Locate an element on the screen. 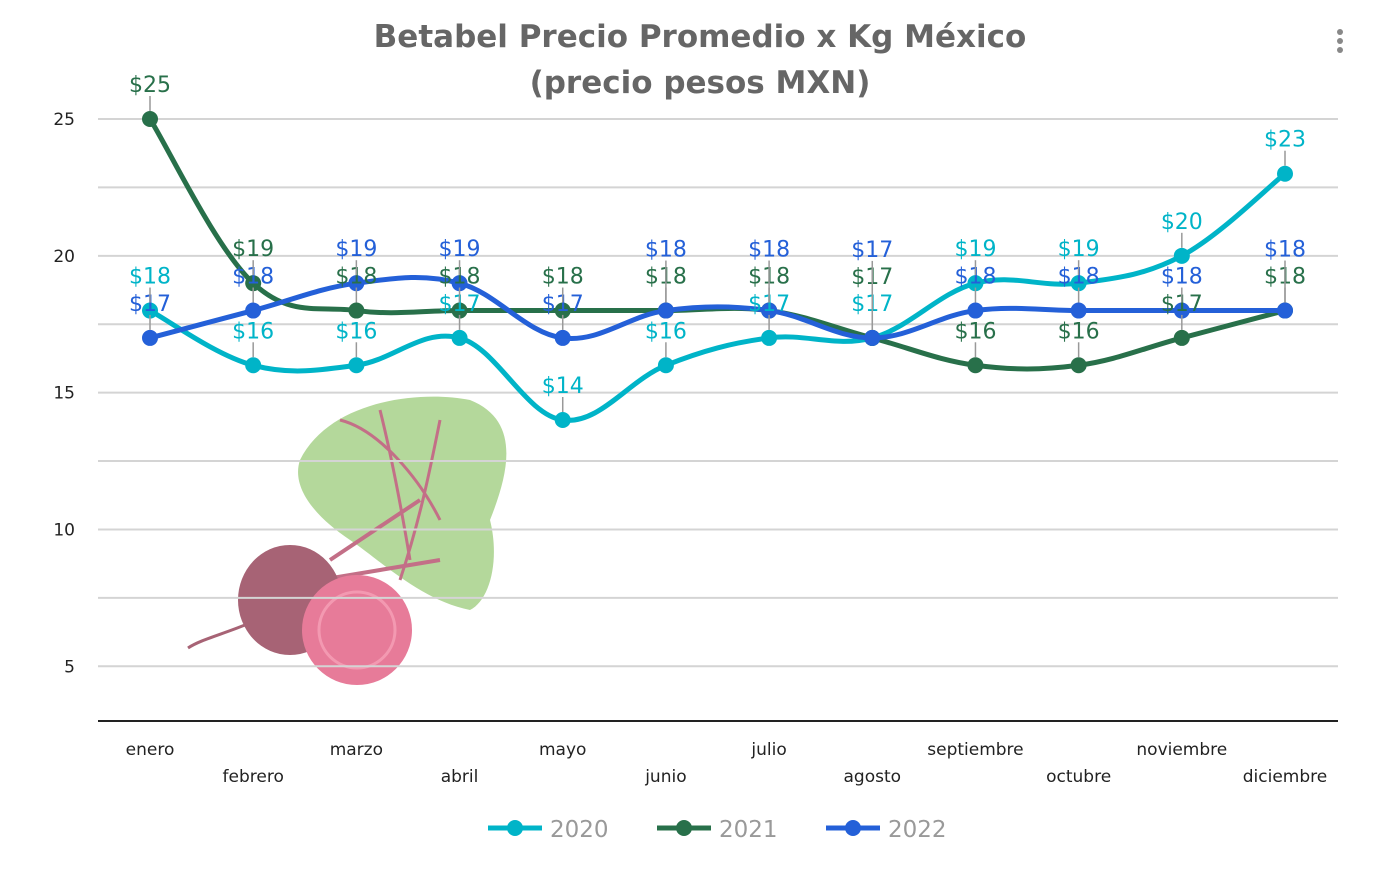  beet-image is located at coordinates (347, 540).